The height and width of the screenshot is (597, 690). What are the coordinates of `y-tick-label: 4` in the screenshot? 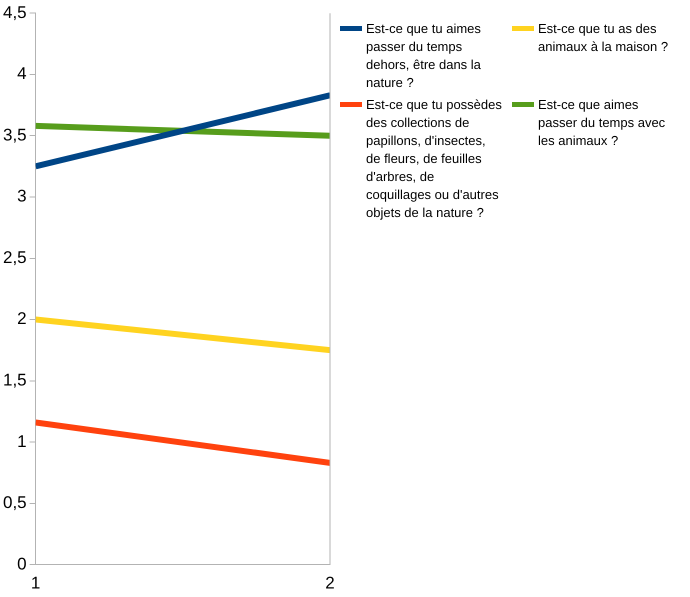 It's located at (22, 74).